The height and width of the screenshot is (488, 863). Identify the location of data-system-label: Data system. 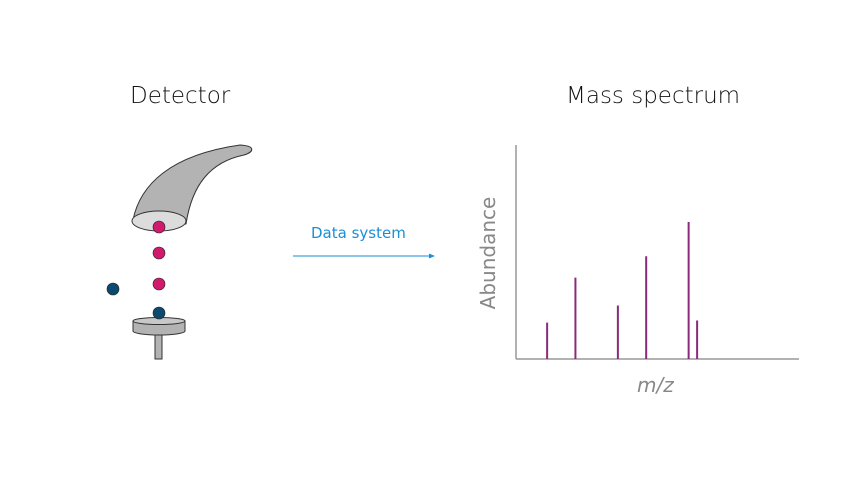
(358, 233).